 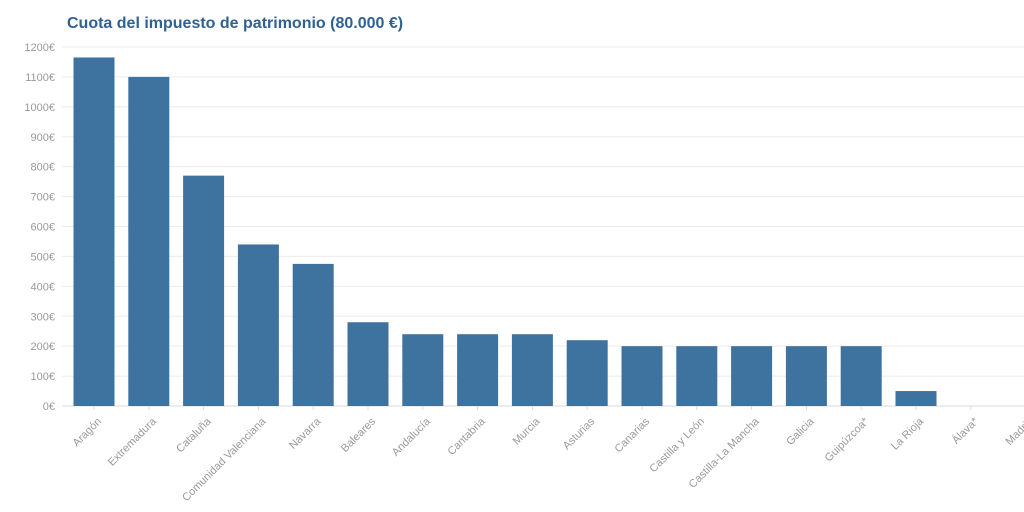 I want to click on x-tick-label: Galicia, so click(x=800, y=431).